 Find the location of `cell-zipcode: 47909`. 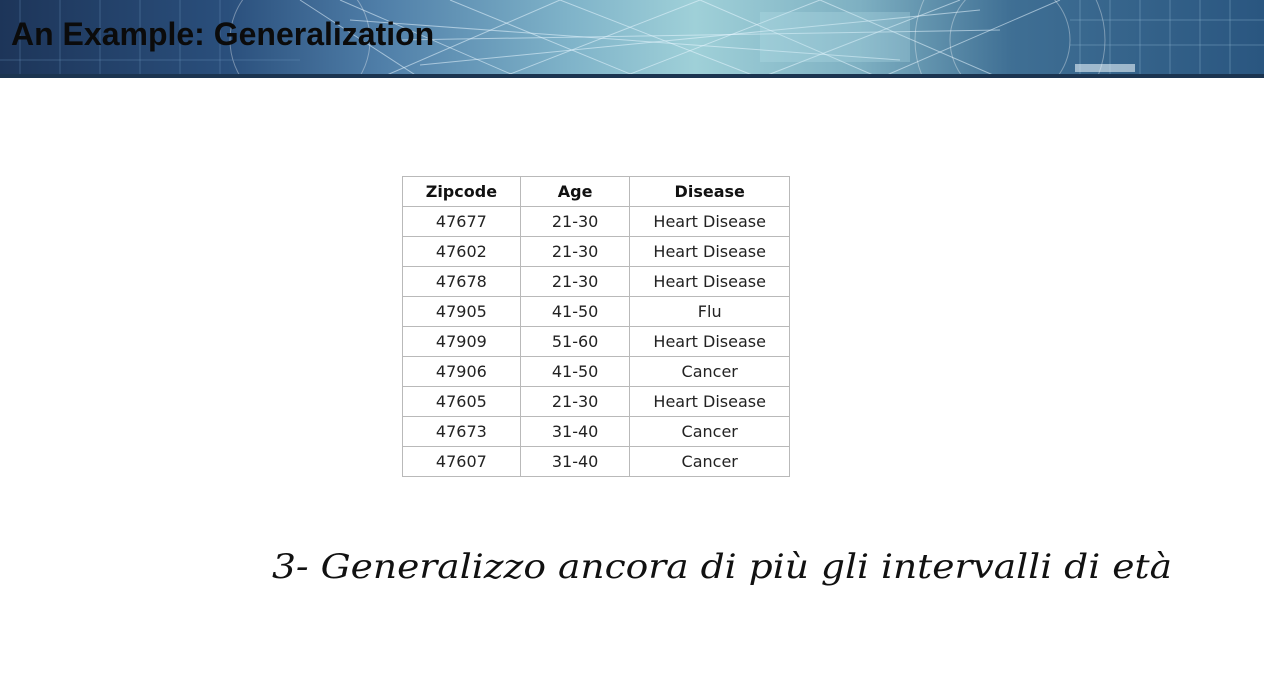

cell-zipcode: 47909 is located at coordinates (461, 341).